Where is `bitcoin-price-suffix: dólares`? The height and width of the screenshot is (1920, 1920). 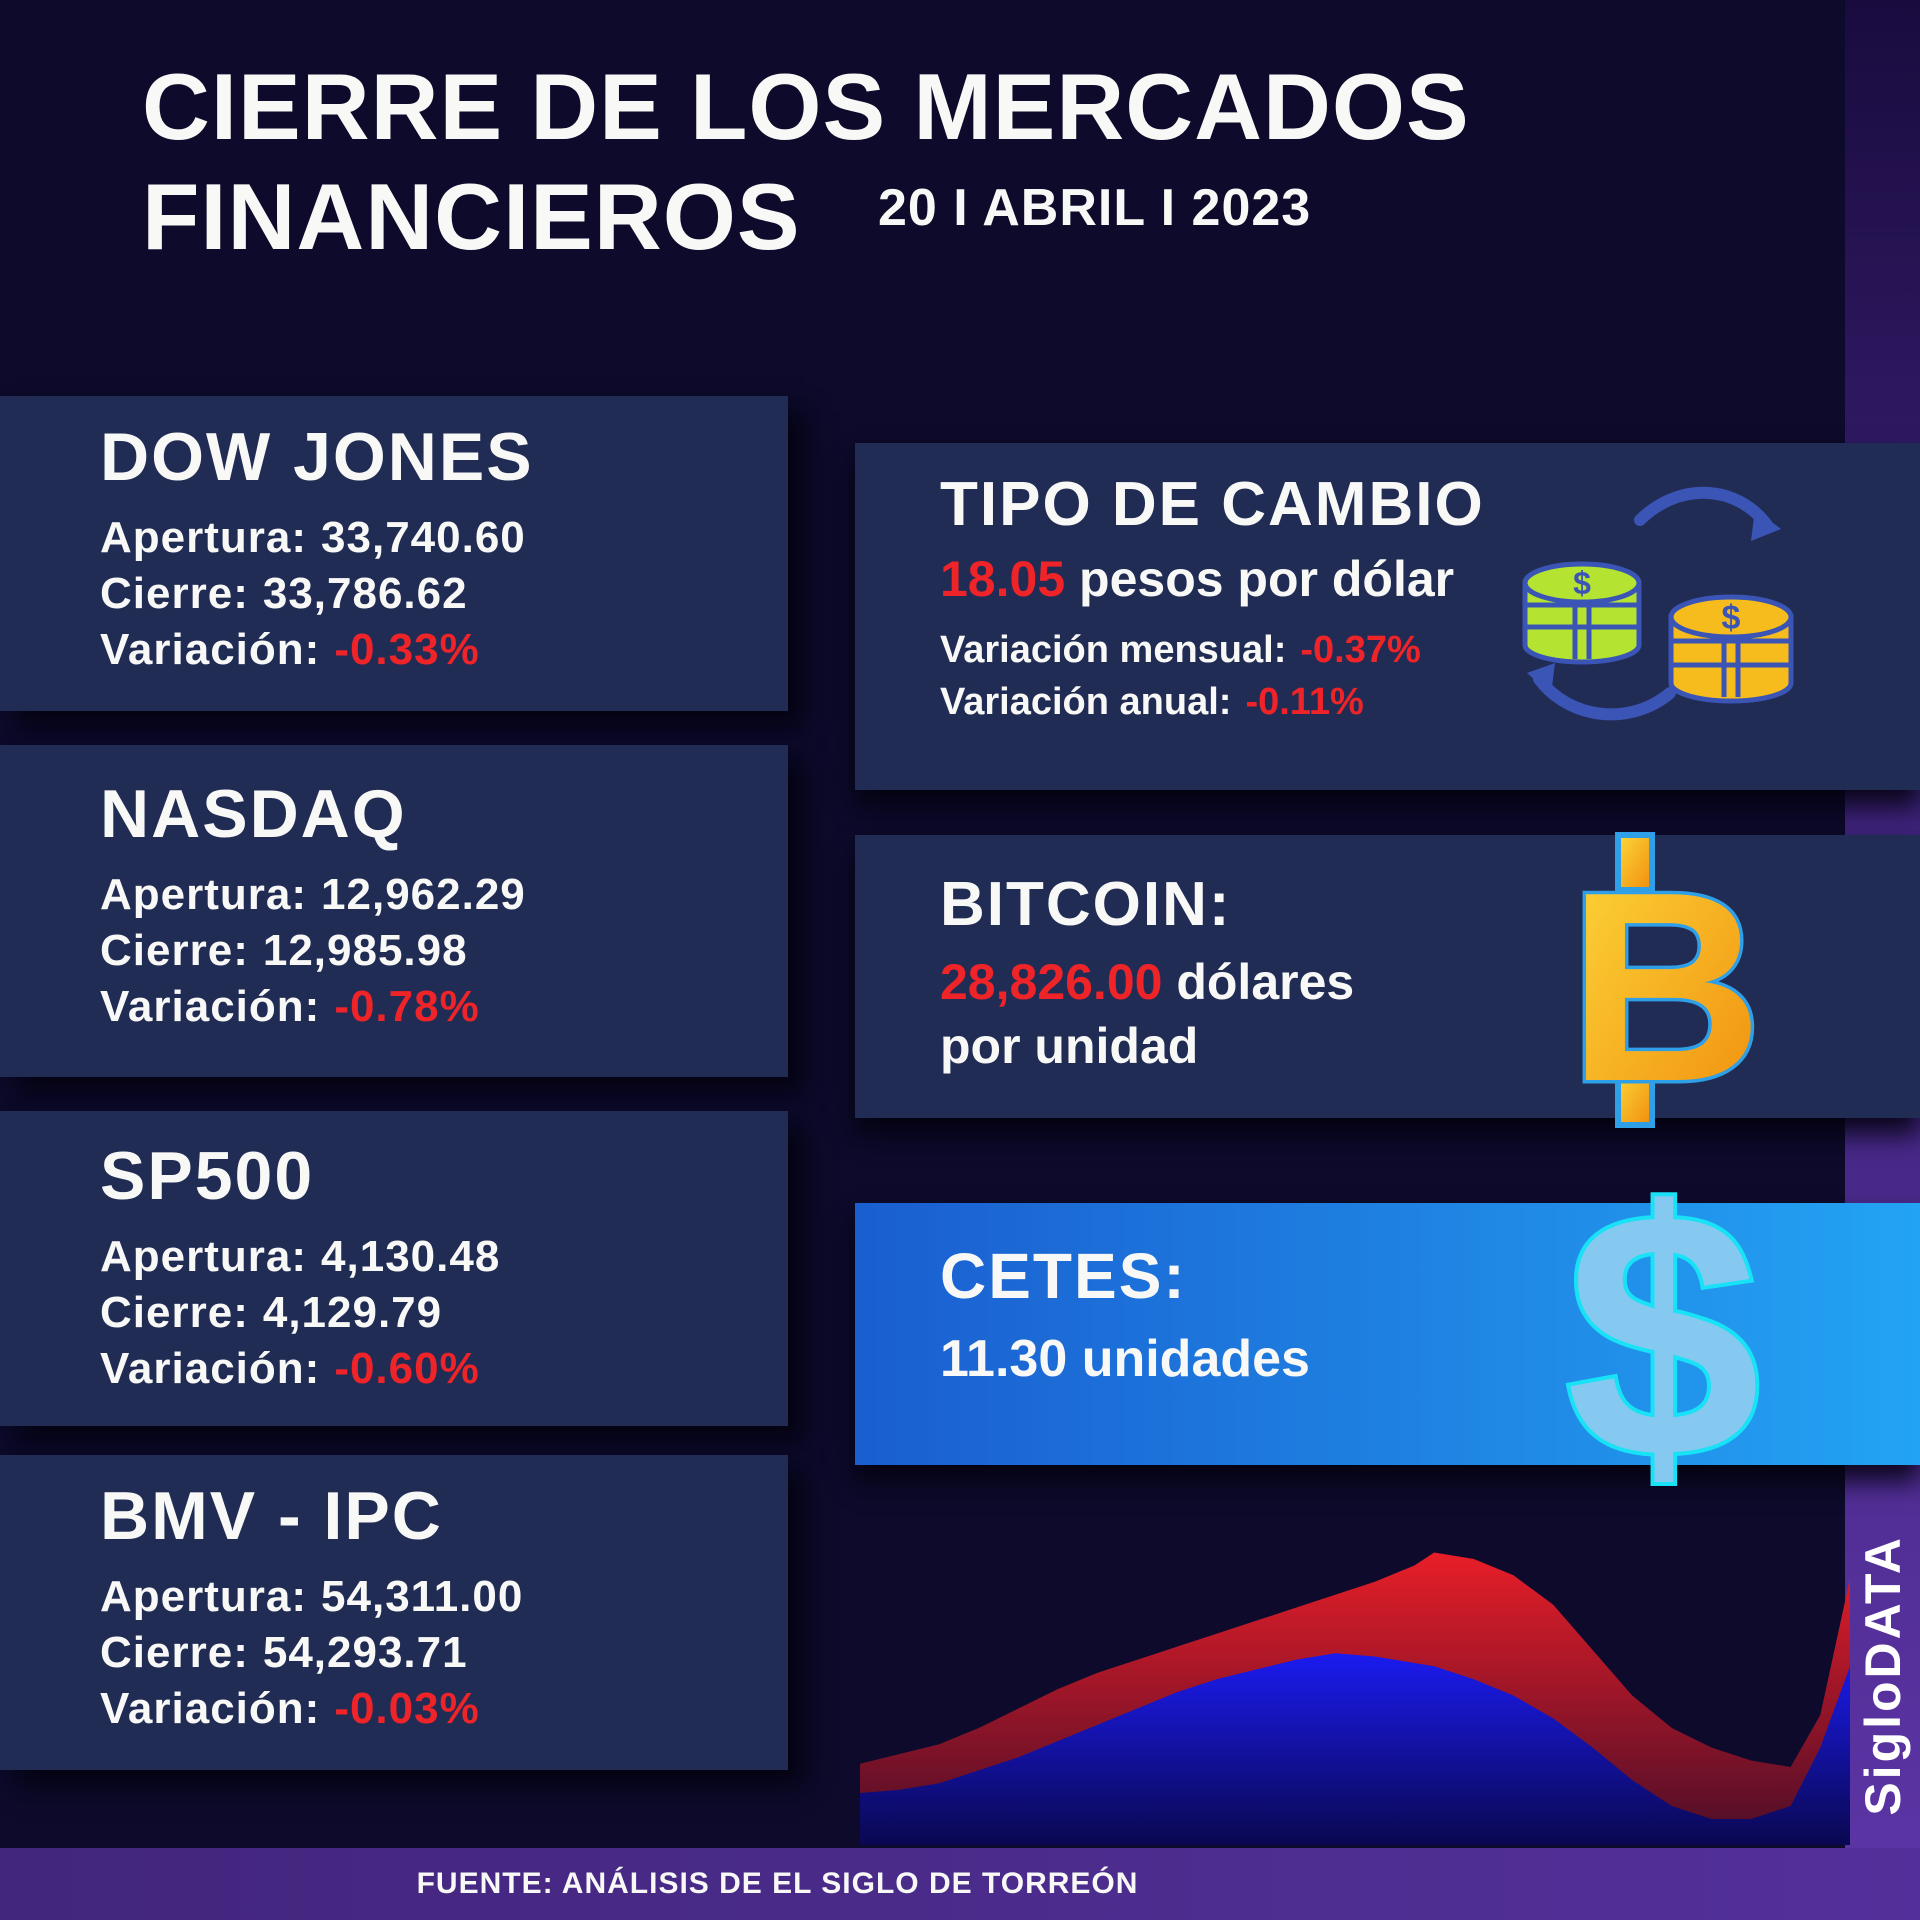 bitcoin-price-suffix: dólares is located at coordinates (1265, 982).